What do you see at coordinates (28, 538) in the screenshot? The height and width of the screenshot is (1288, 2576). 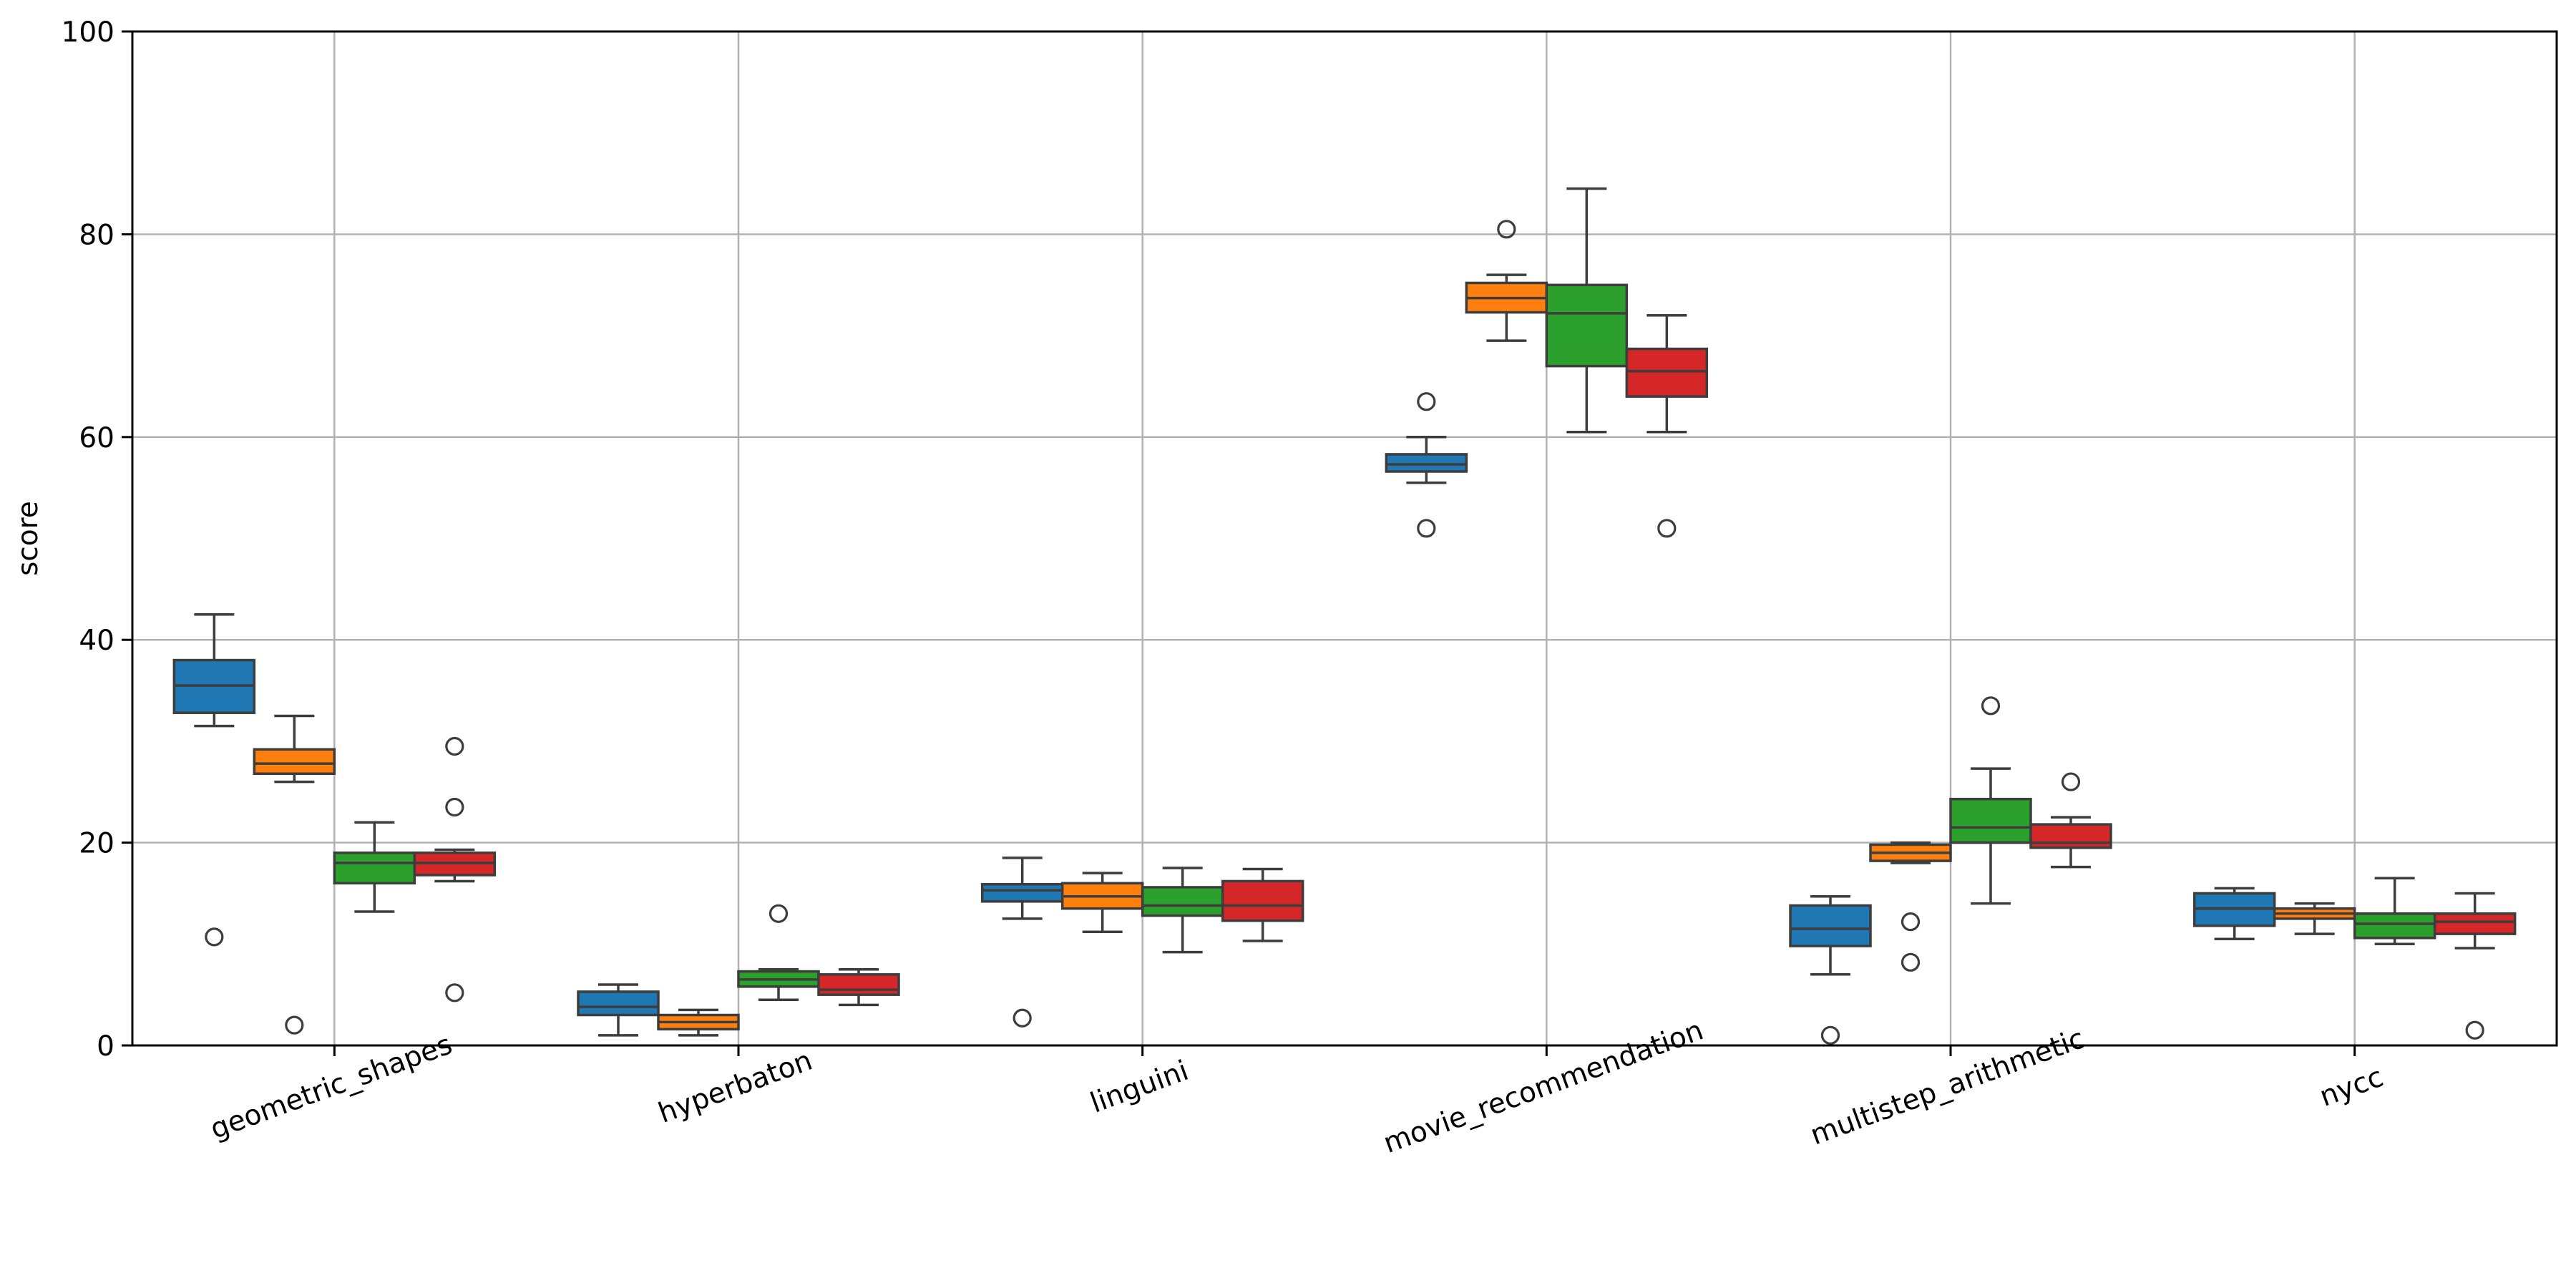 I see `y-axis-label: score` at bounding box center [28, 538].